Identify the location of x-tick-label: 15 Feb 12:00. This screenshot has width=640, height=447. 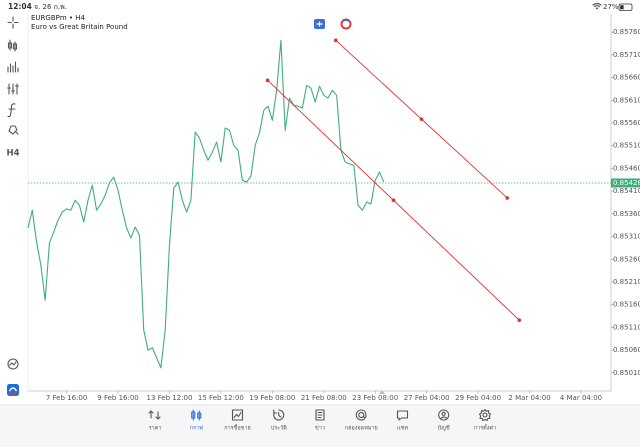
(221, 398).